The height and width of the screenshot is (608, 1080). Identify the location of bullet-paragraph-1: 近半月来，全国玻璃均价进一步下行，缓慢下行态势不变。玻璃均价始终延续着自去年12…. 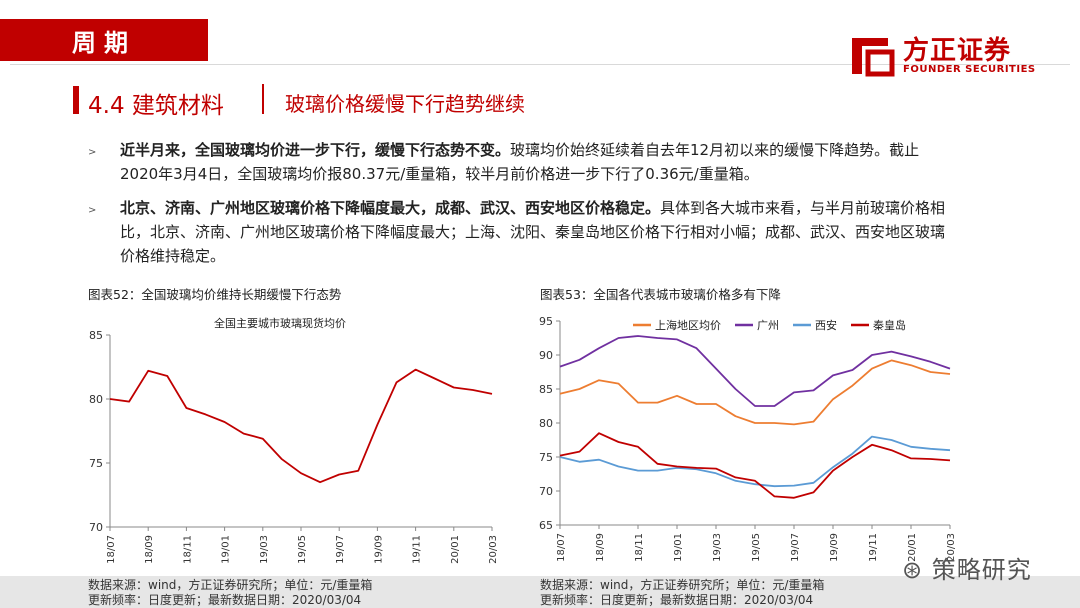
(535, 162).